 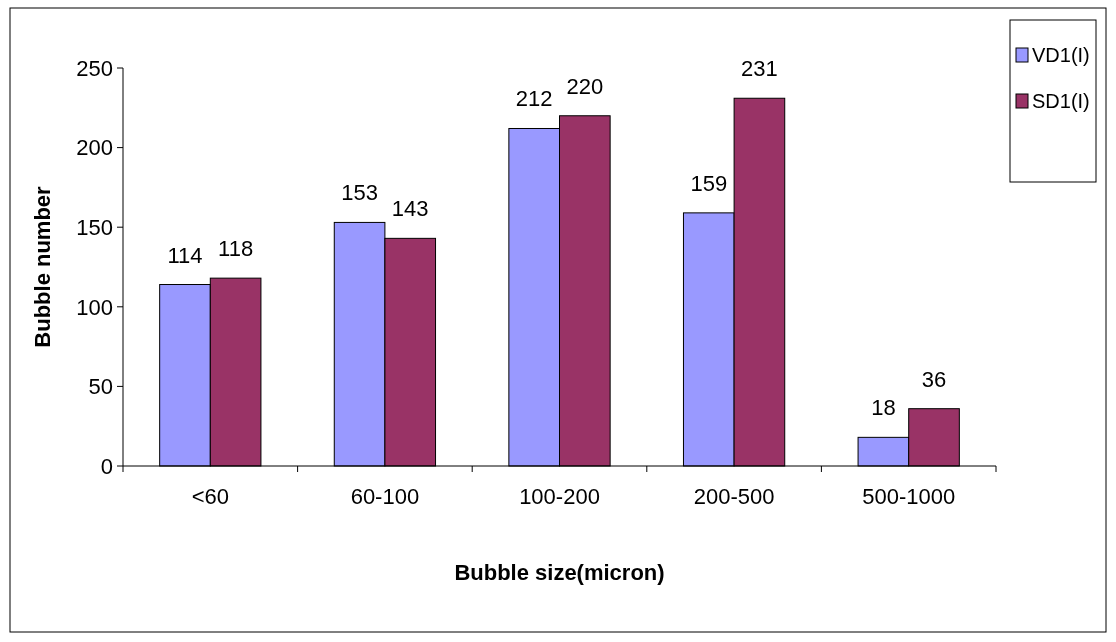 I want to click on y-tick-label: 150, so click(x=94, y=227).